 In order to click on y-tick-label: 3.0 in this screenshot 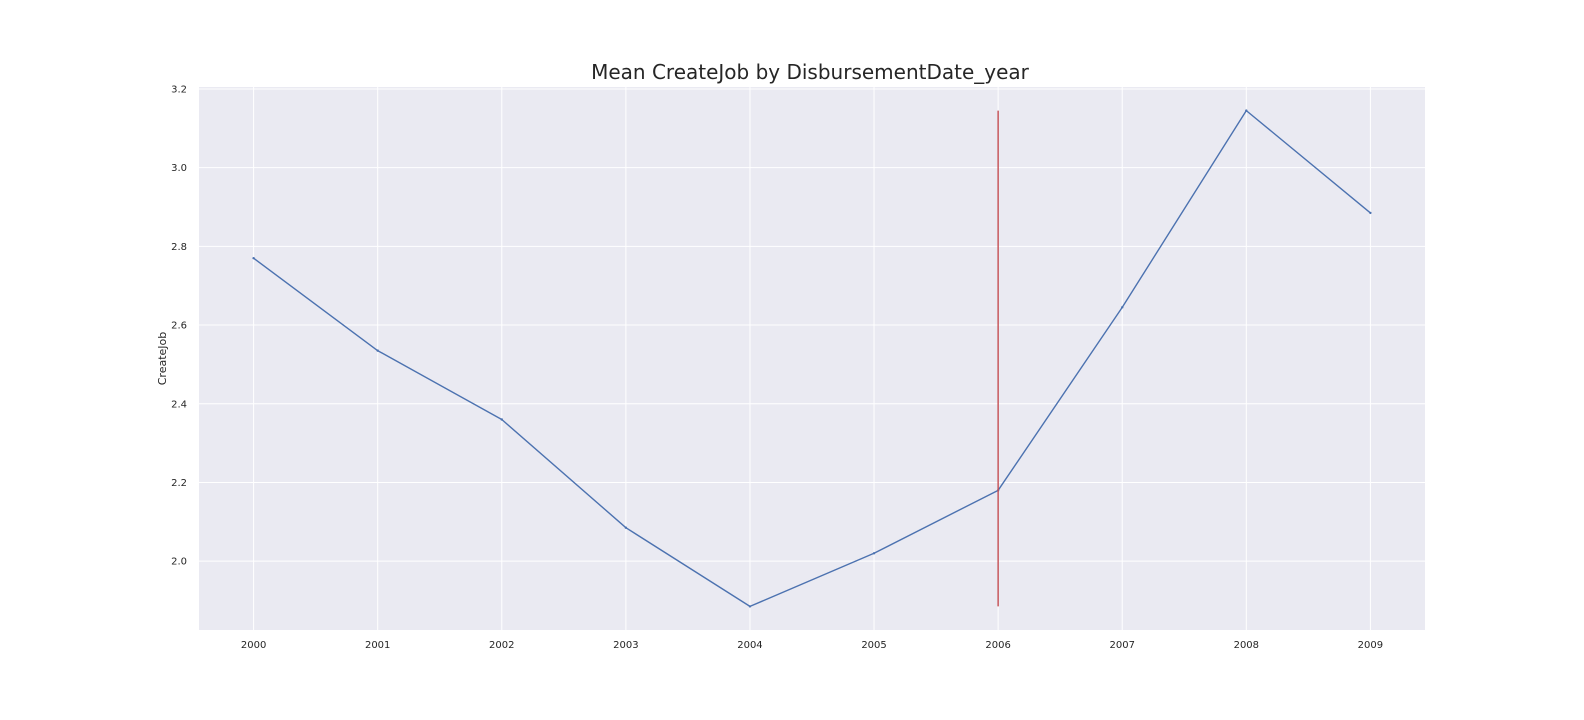, I will do `click(179, 168)`.